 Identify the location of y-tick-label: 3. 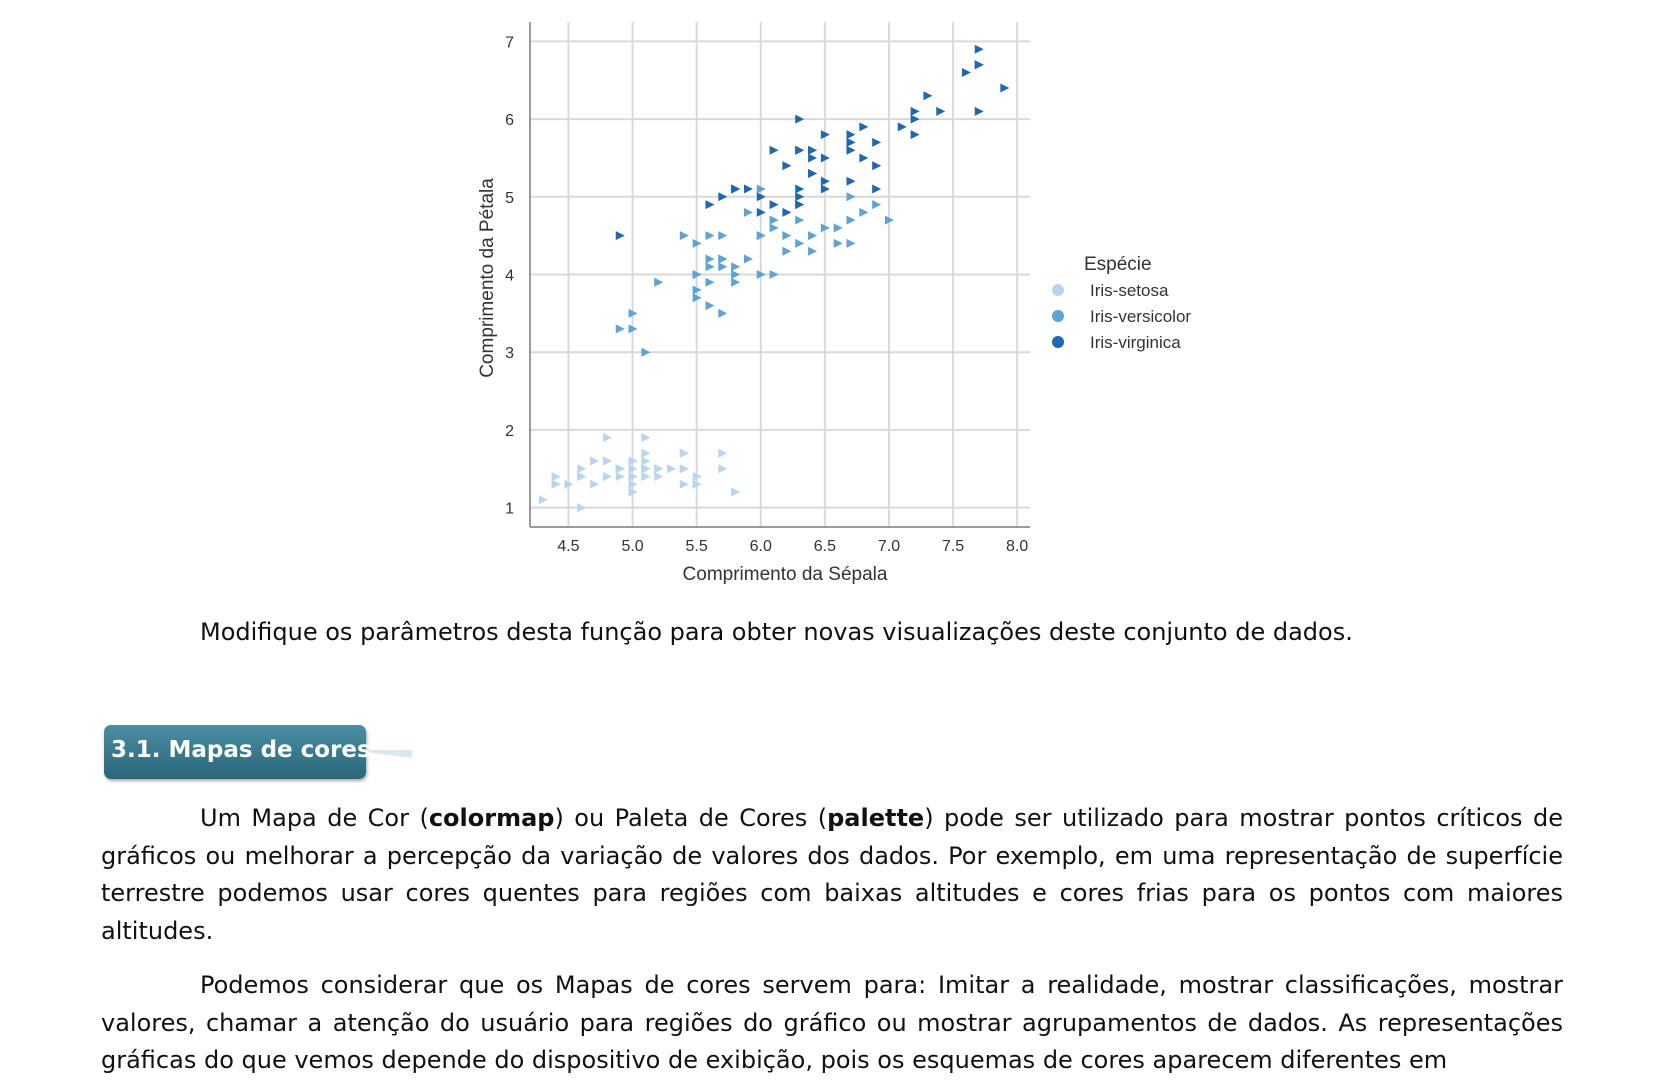
(509, 353).